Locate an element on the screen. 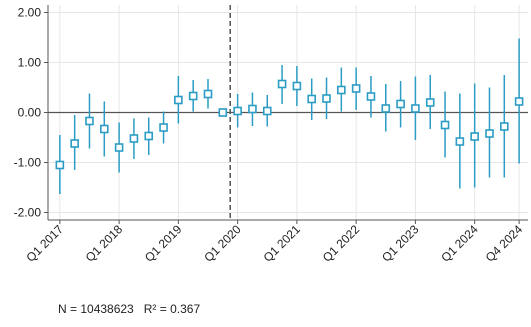 Image resolution: width=531 pixels, height=327 pixels. x-tick-label: Q1 2024 is located at coordinates (459, 243).